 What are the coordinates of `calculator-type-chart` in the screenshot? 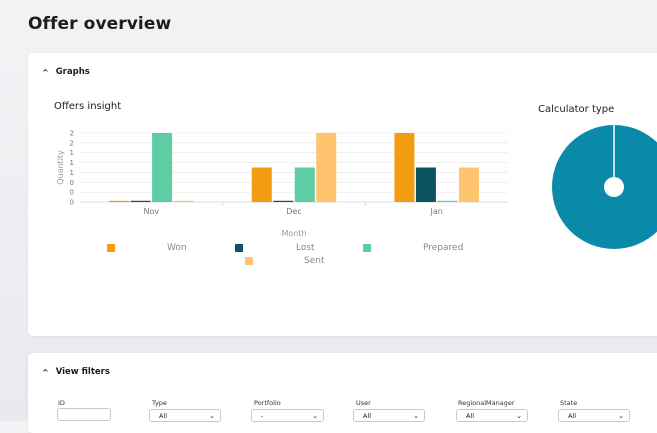 It's located at (604, 187).